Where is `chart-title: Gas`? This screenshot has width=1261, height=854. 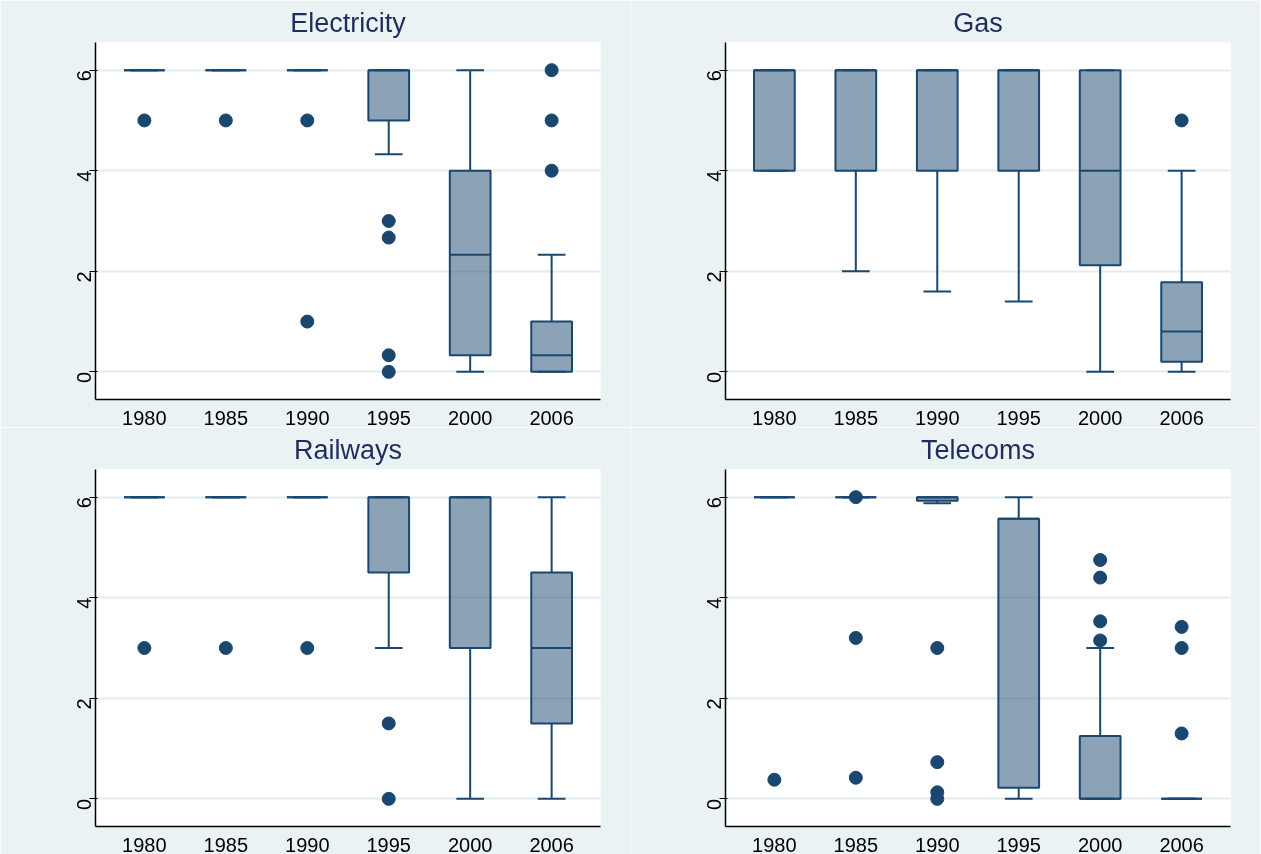 chart-title: Gas is located at coordinates (978, 22).